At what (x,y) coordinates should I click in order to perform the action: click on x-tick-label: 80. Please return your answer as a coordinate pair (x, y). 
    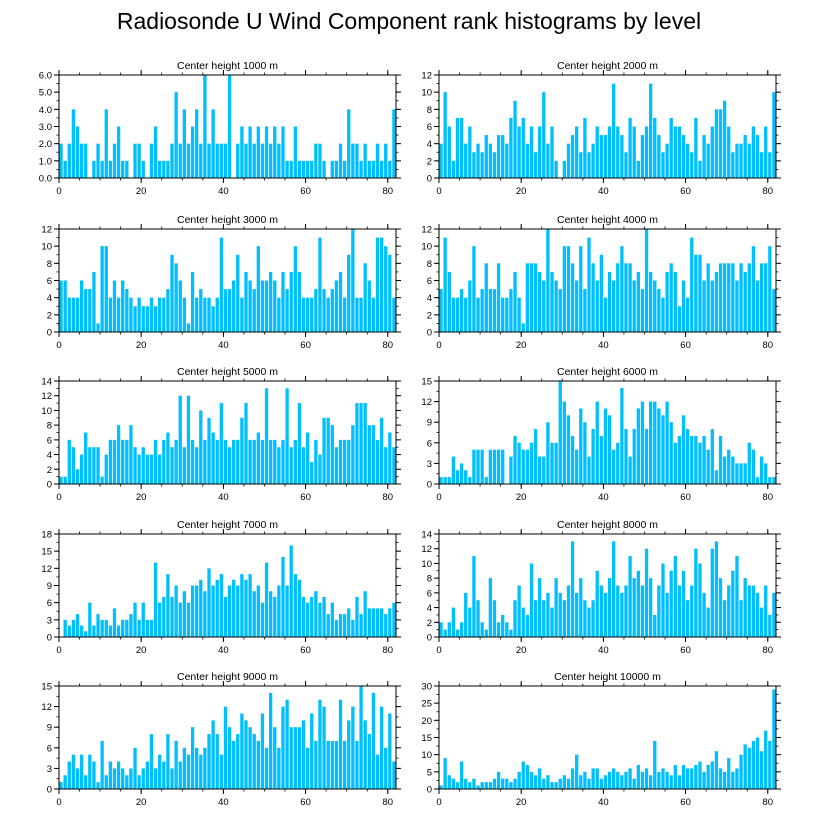
    Looking at the image, I should click on (767, 191).